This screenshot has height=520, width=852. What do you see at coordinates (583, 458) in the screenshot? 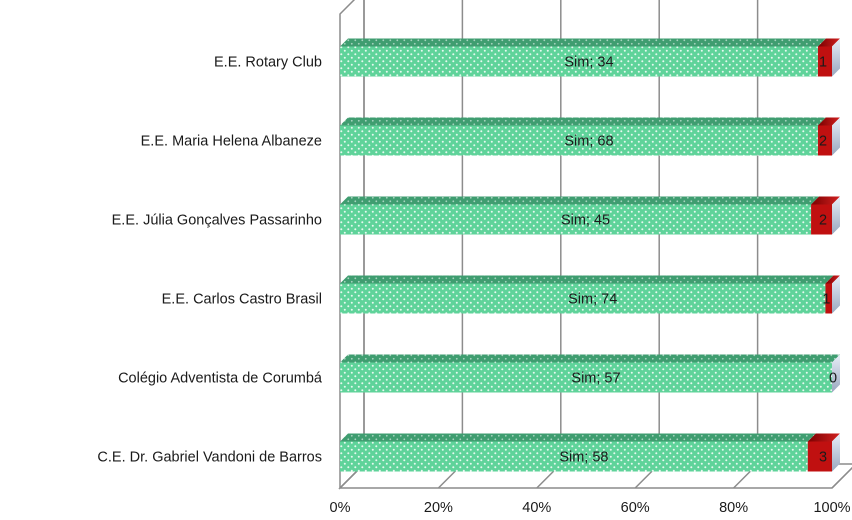
I see `data-label-sim: Sim; 58` at bounding box center [583, 458].